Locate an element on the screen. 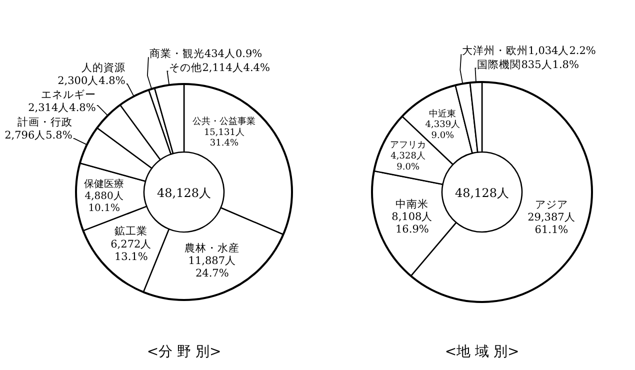  label: 商業・観光434人0.9% is located at coordinates (205, 54).